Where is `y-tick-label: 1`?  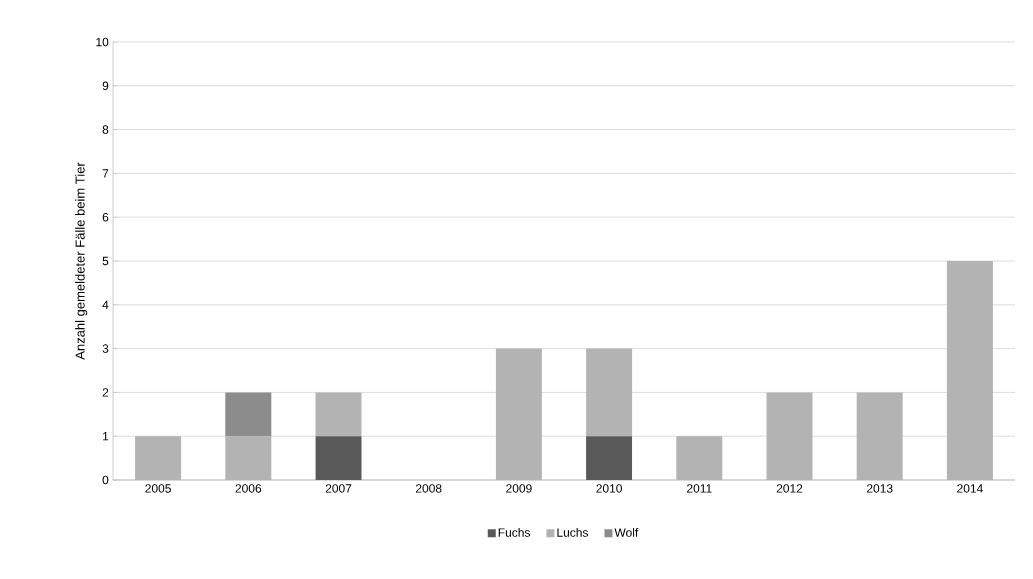 y-tick-label: 1 is located at coordinates (106, 436).